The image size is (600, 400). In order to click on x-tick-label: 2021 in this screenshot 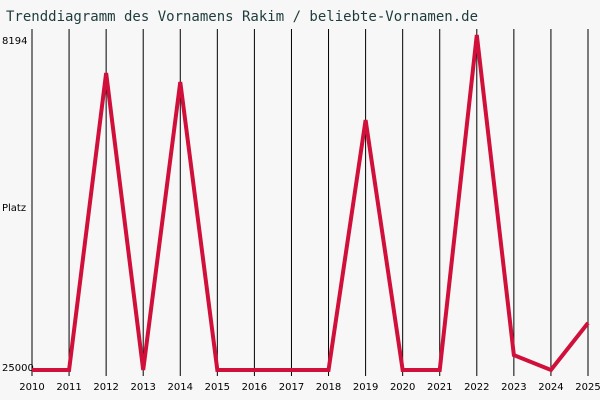, I will do `click(439, 387)`.